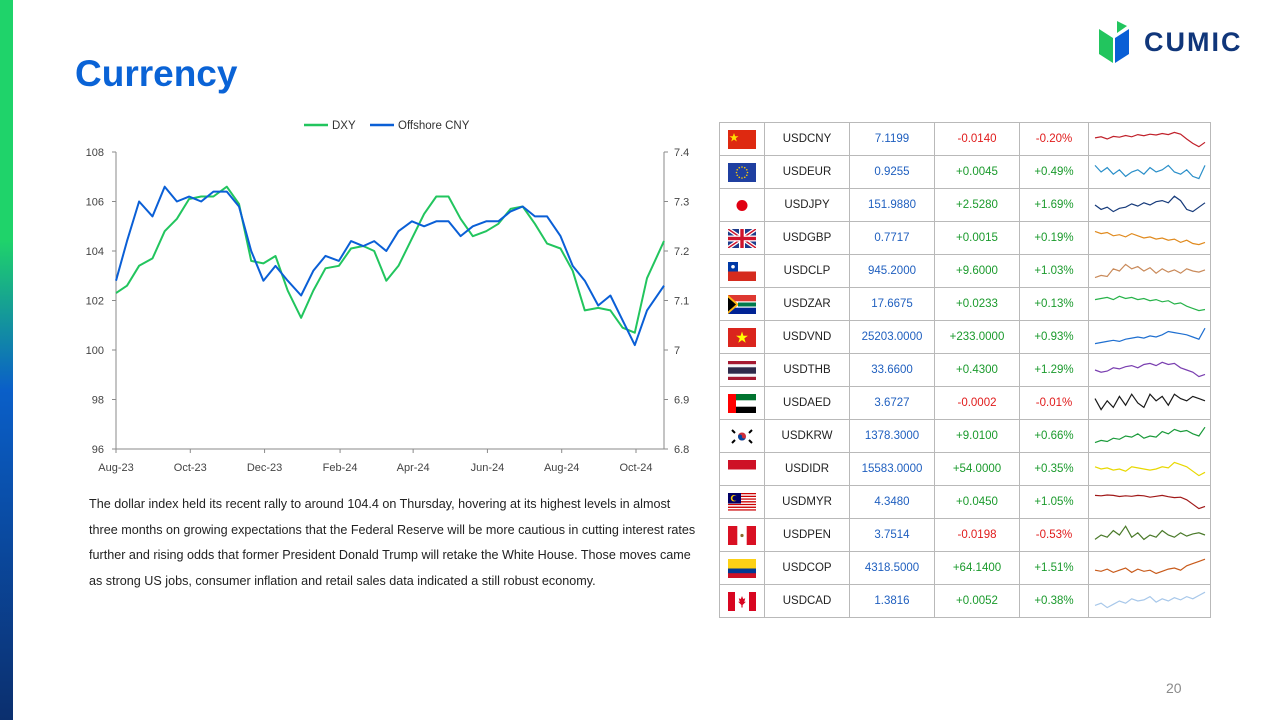 This screenshot has width=1280, height=720. What do you see at coordinates (892, 469) in the screenshot?
I see `rate-value: 15583.0000` at bounding box center [892, 469].